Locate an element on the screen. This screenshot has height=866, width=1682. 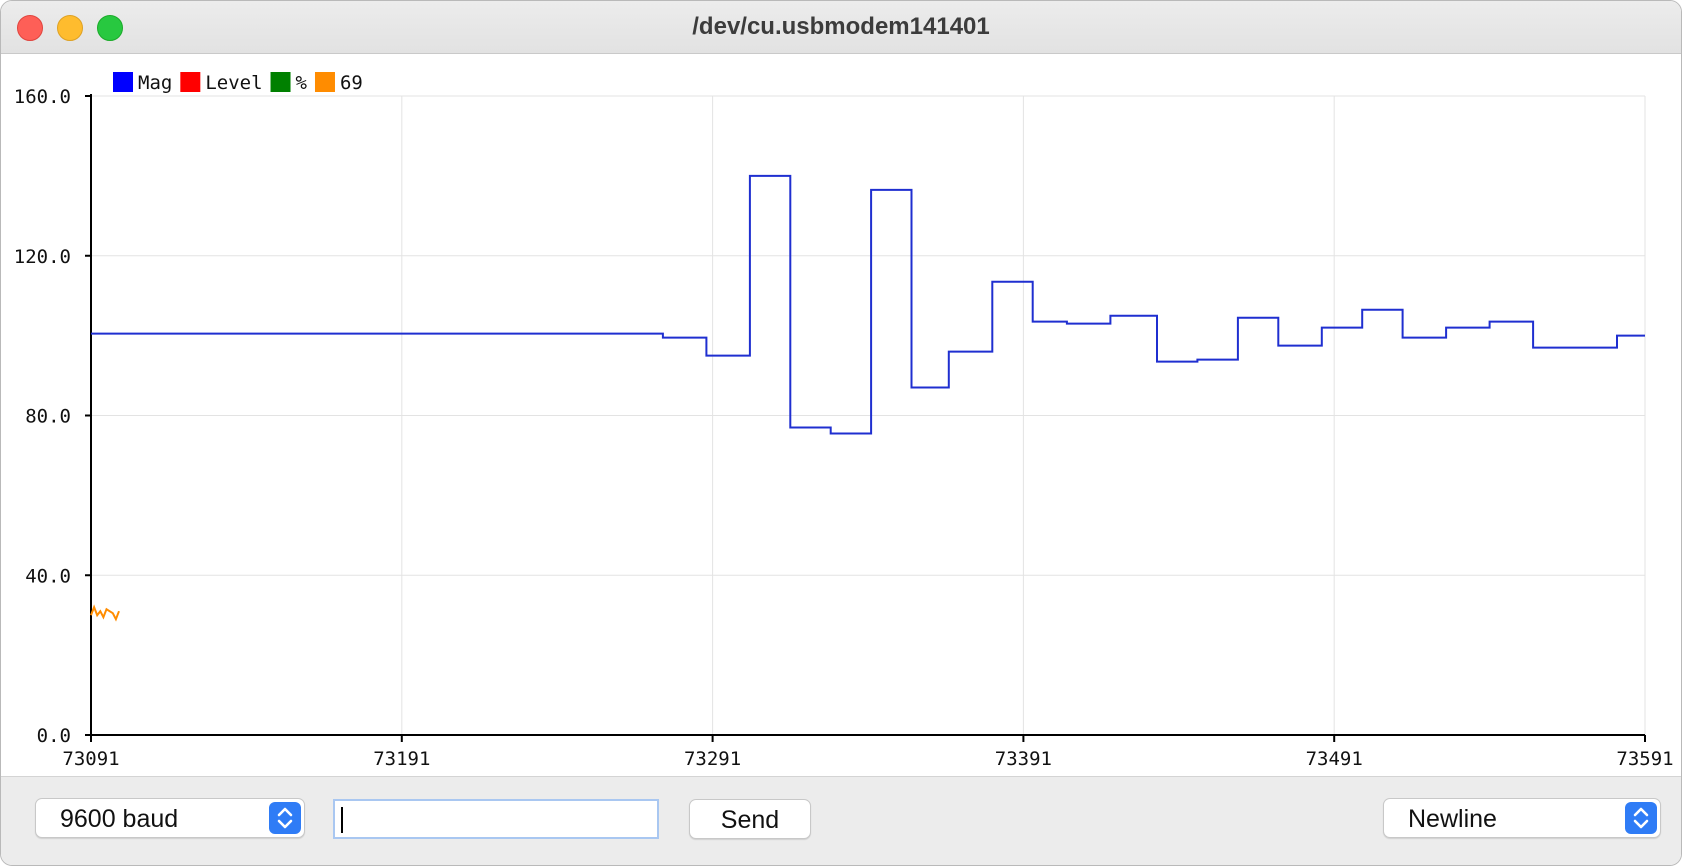
window-title: /dev/cu.usbmodem141401 is located at coordinates (841, 26).